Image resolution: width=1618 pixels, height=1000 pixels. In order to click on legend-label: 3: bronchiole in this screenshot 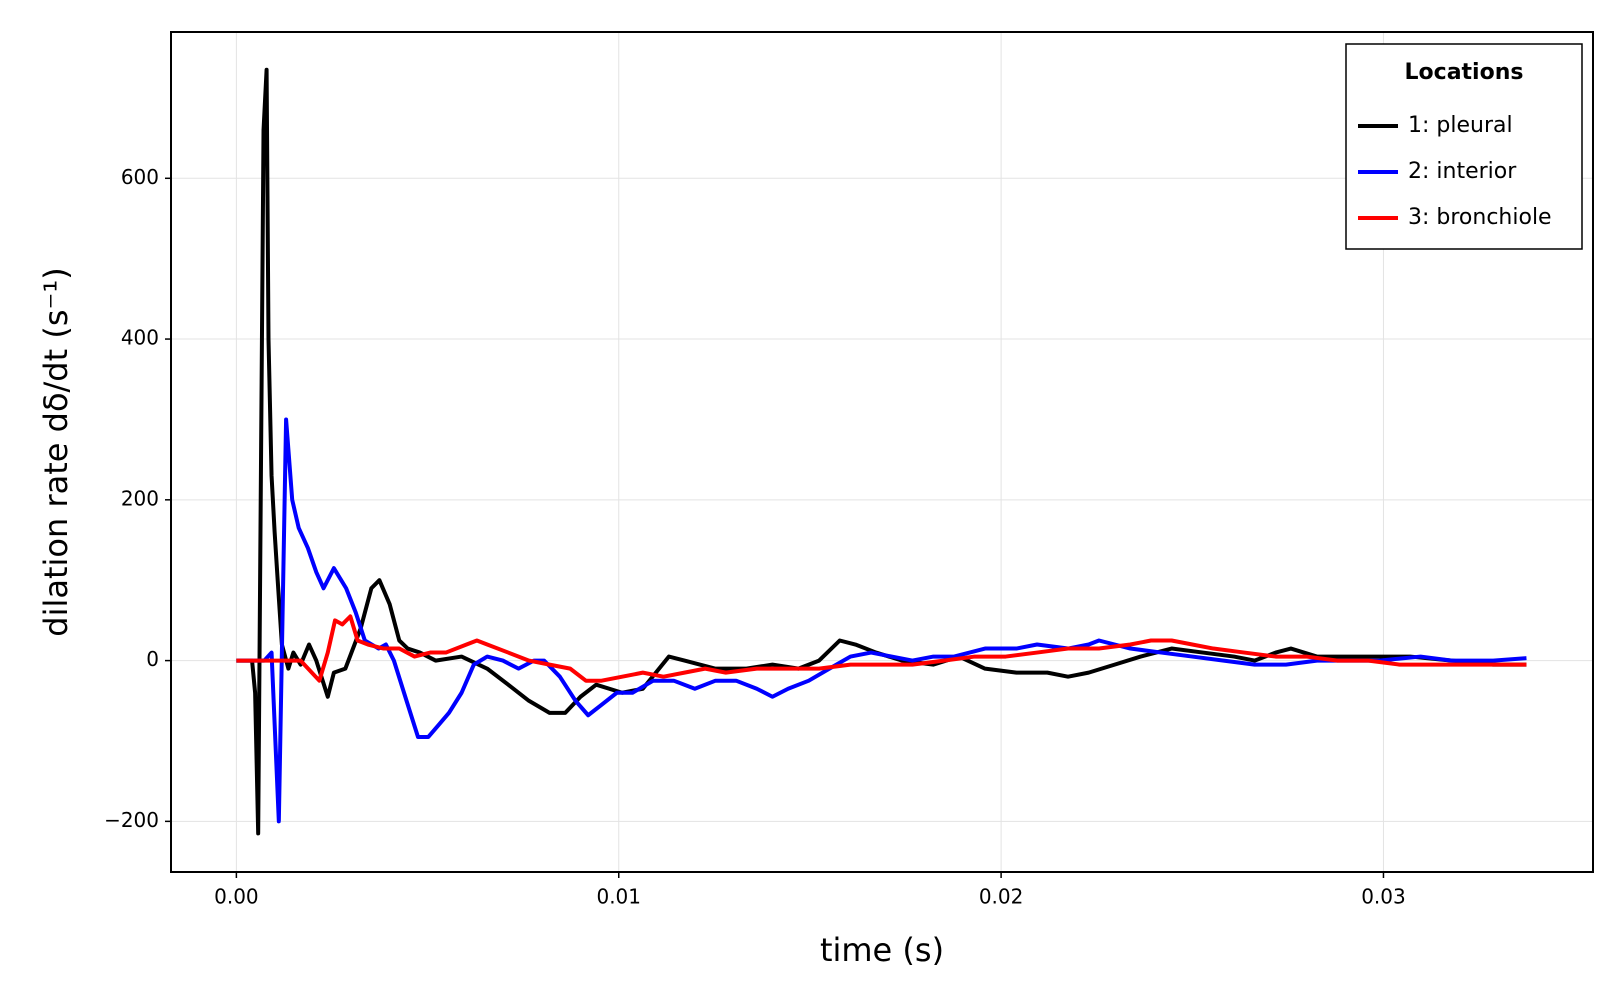, I will do `click(1480, 217)`.